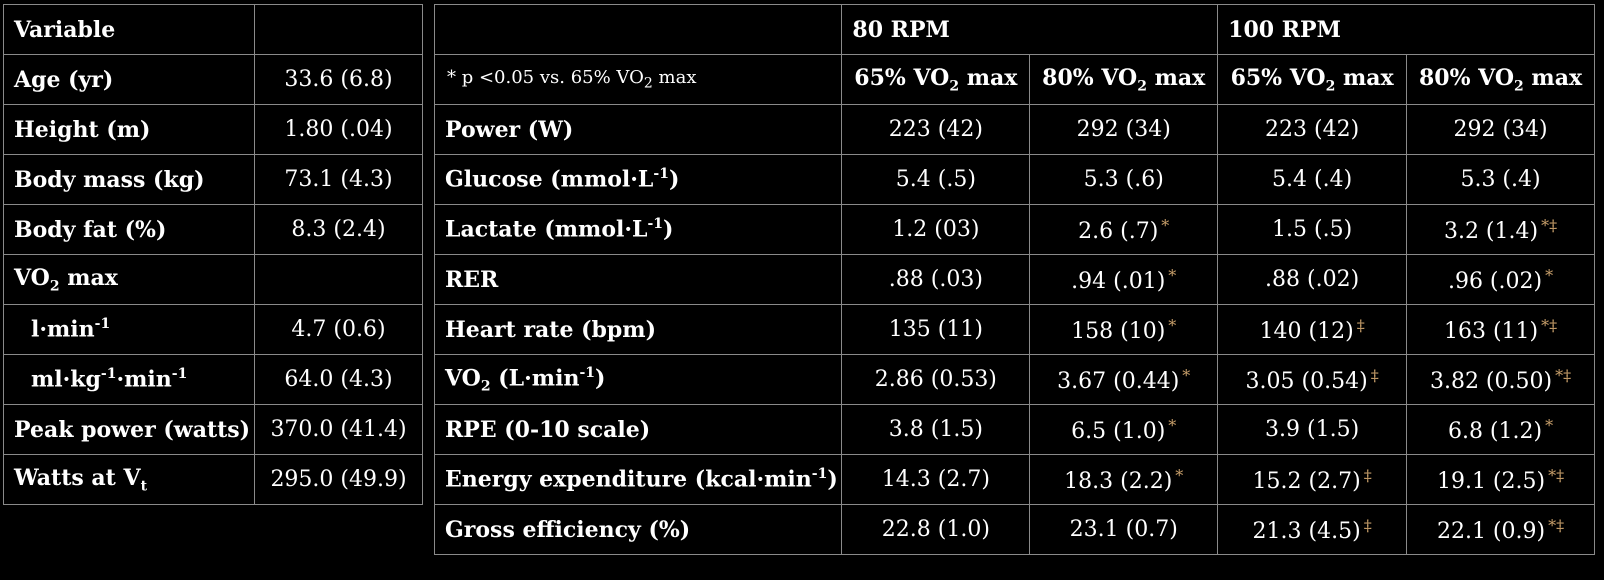 This screenshot has width=1604, height=580. What do you see at coordinates (935, 329) in the screenshot?
I see `cell-value: 135 (11)` at bounding box center [935, 329].